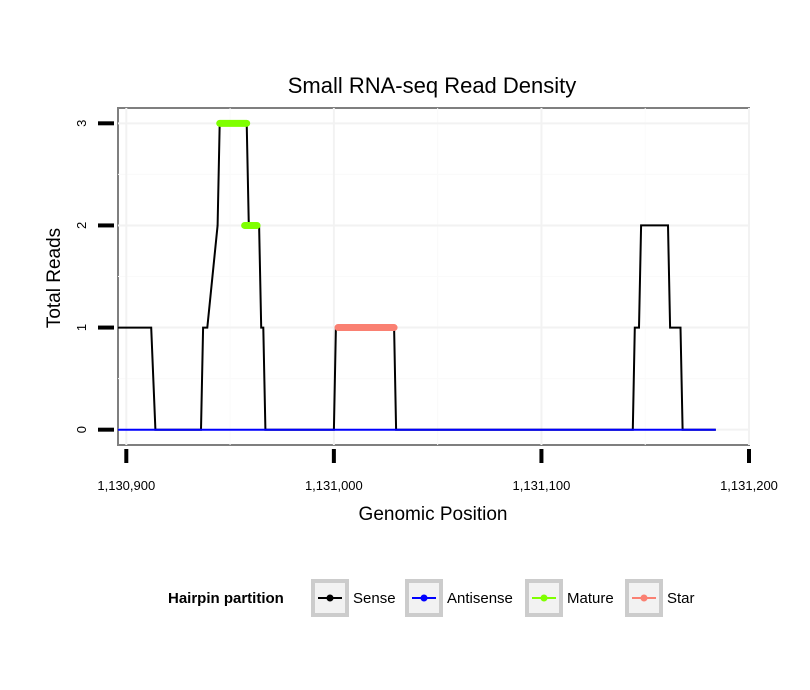 This screenshot has width=810, height=690. I want to click on x-tick-label: 1,131,200, so click(749, 485).